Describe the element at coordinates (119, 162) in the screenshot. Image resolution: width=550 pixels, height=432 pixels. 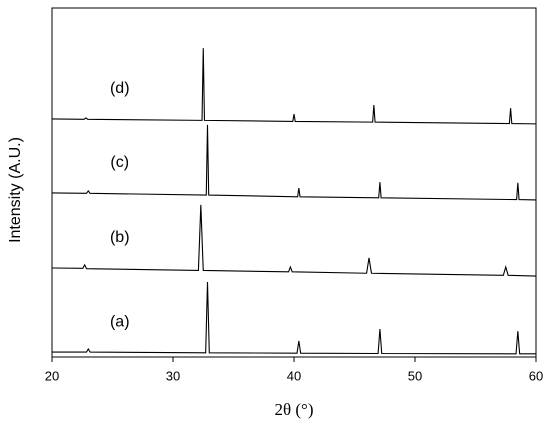
I see `series-label: (c)` at that location.